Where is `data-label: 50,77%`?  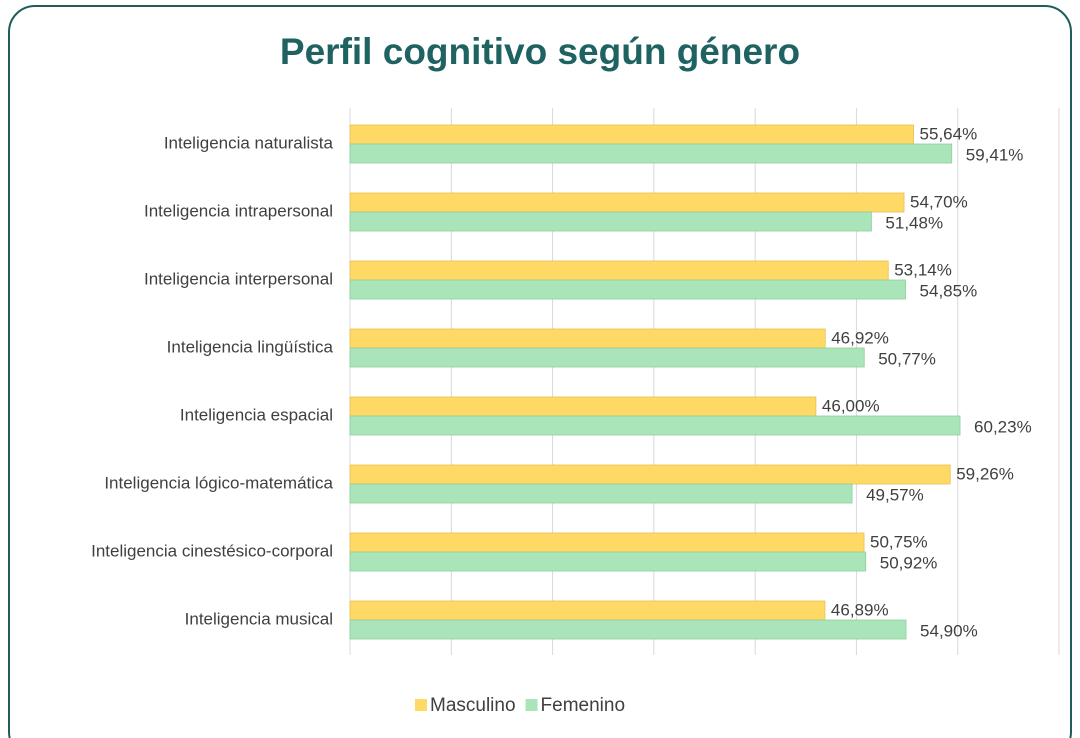 data-label: 50,77% is located at coordinates (907, 358).